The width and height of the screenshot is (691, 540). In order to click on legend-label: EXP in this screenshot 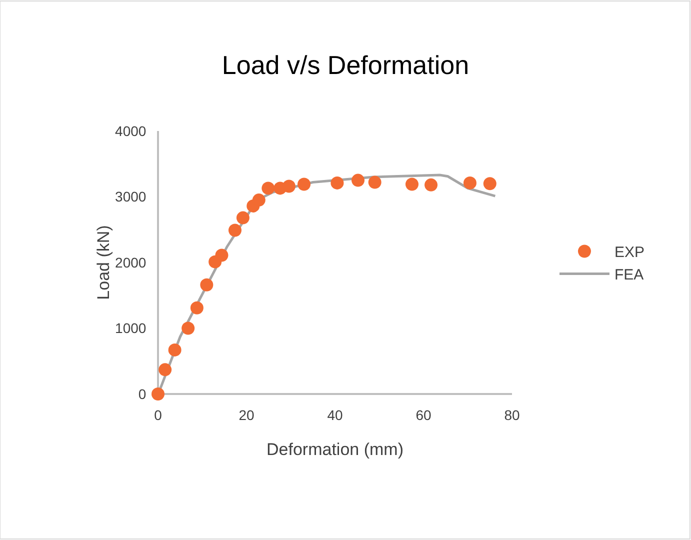, I will do `click(629, 253)`.